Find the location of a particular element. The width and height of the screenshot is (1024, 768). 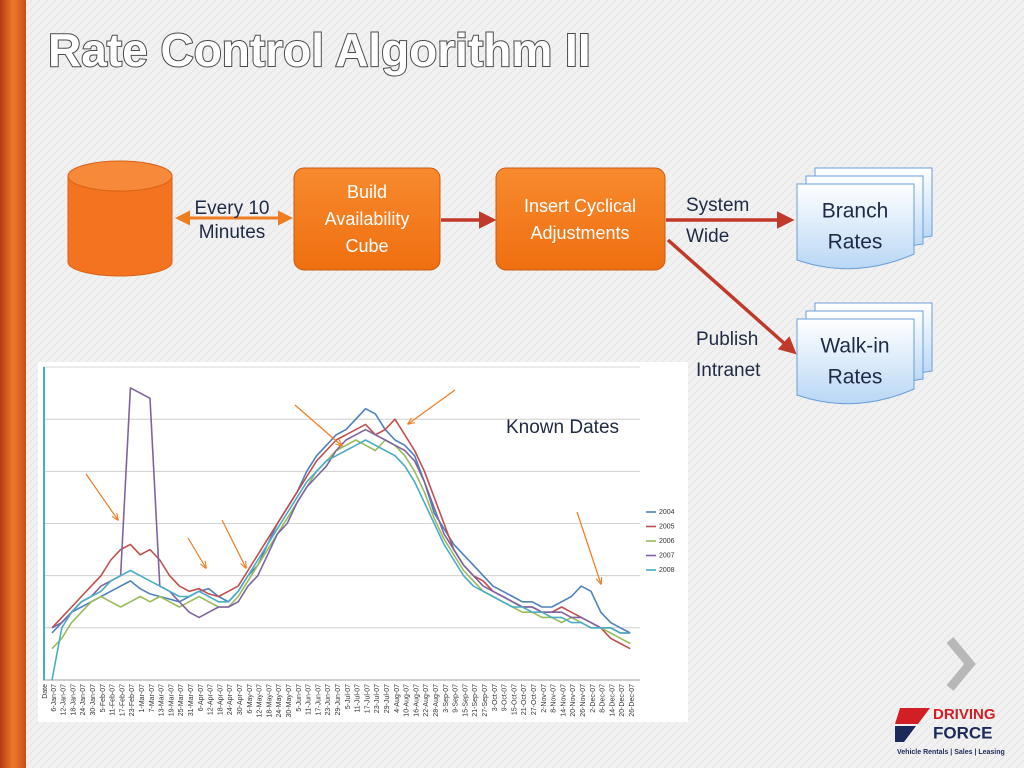

x-tick-label: 5-Feb-07 is located at coordinates (103, 698).